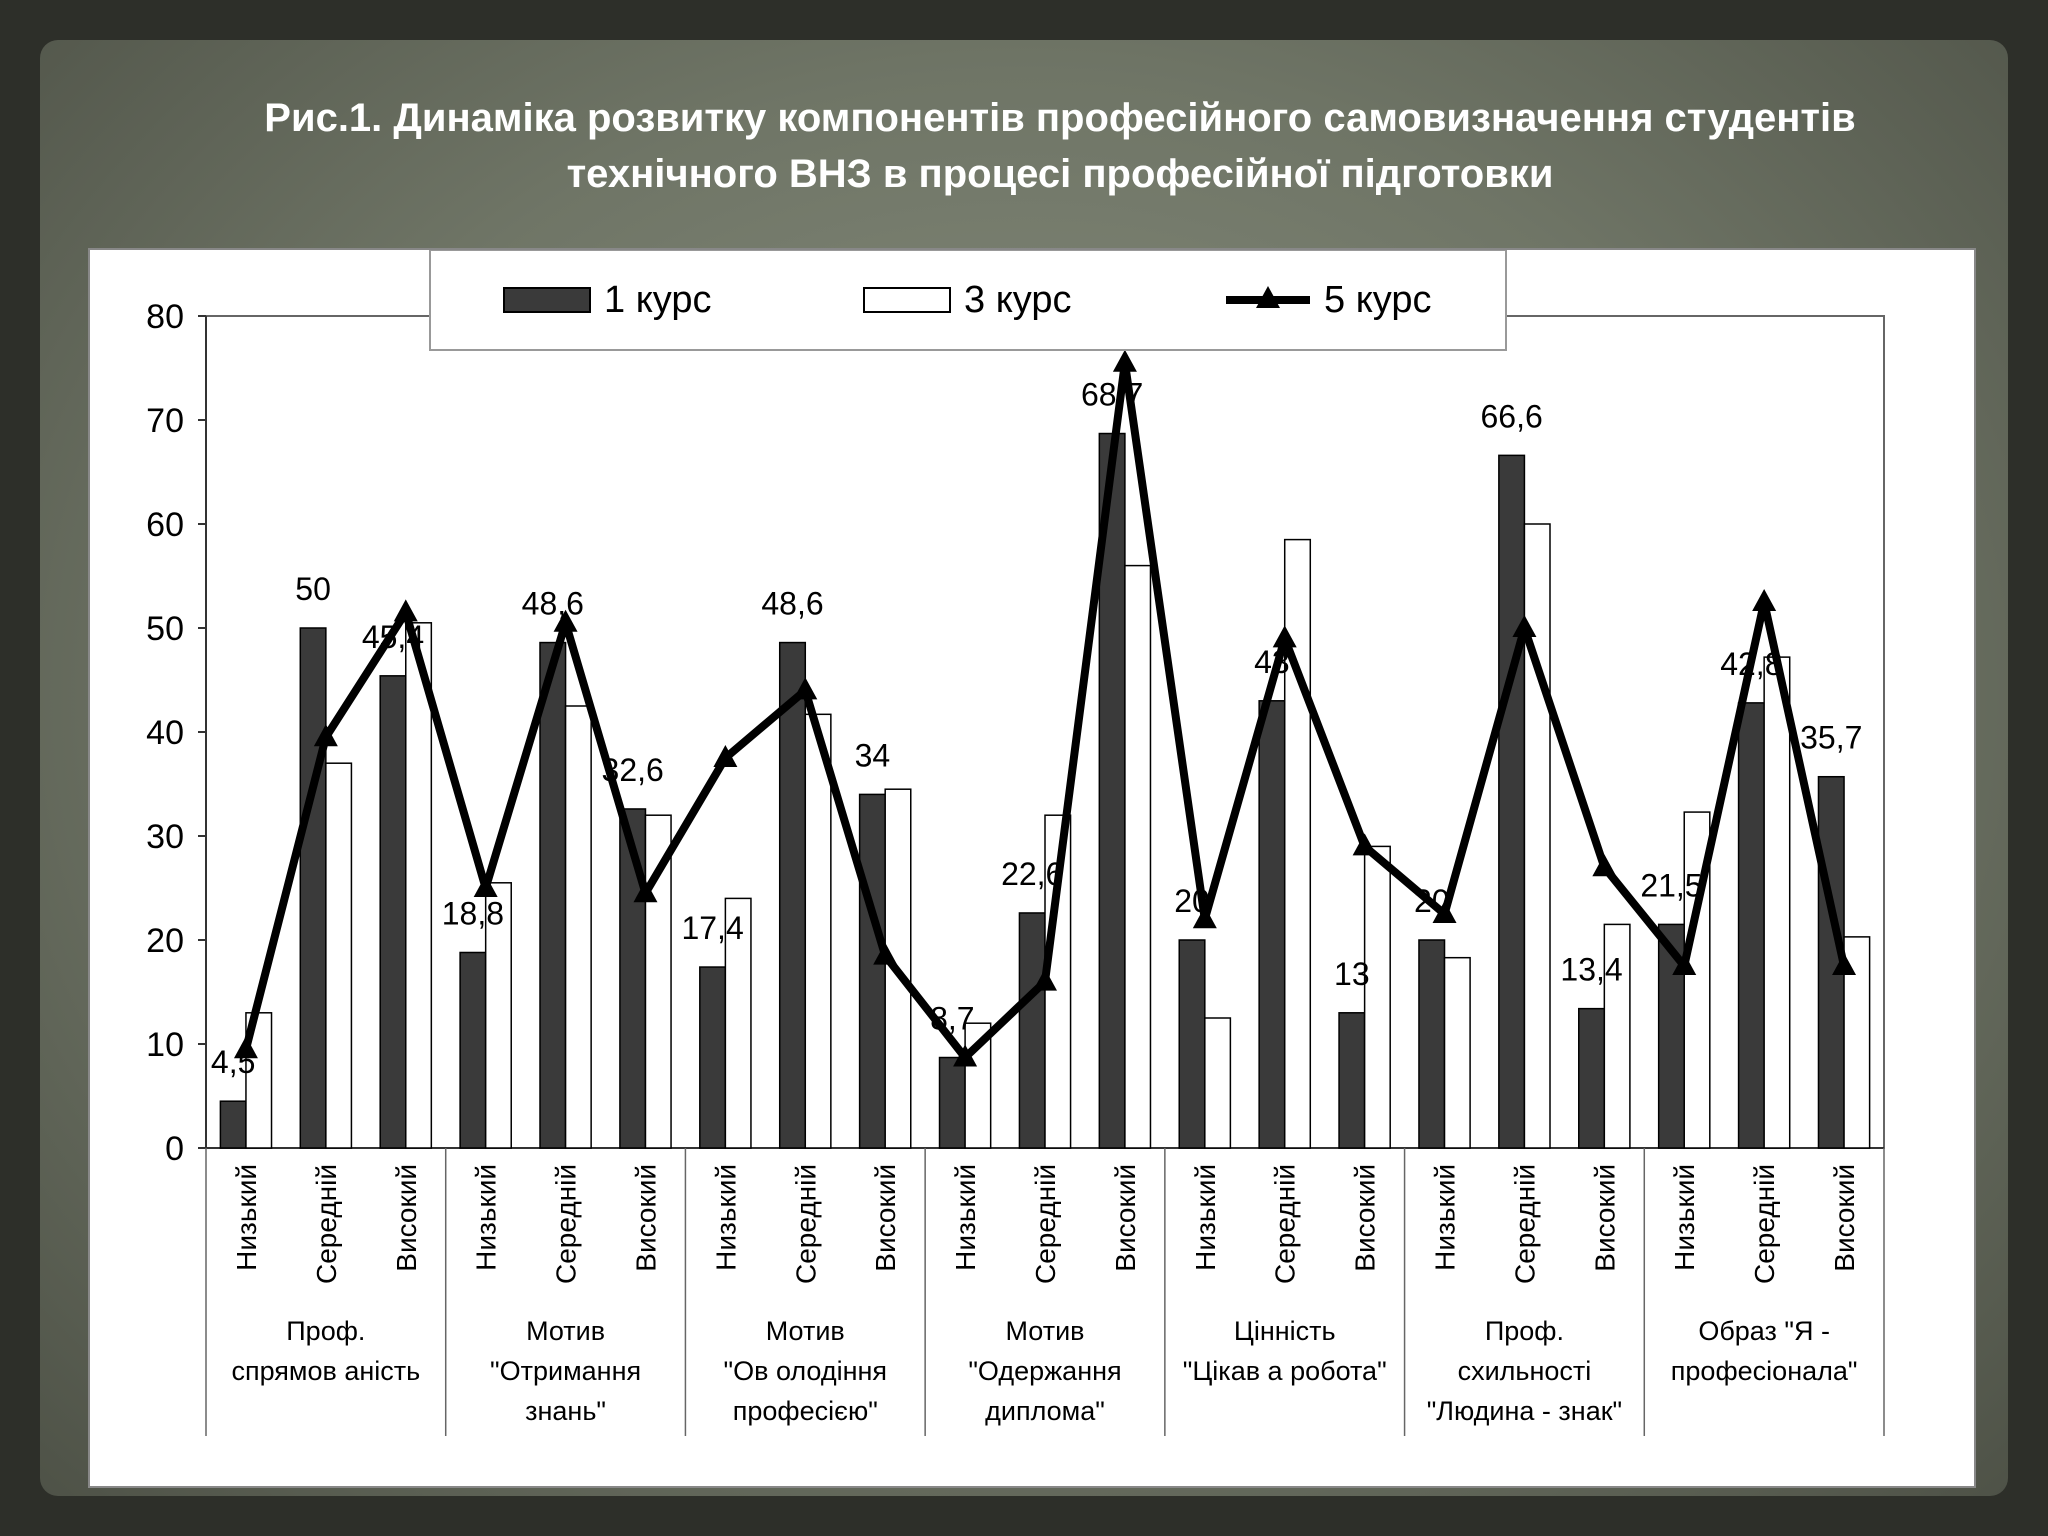 The height and width of the screenshot is (1536, 2048). What do you see at coordinates (1285, 1371) in the screenshot?
I see `group-label: "Цікав а робота"` at bounding box center [1285, 1371].